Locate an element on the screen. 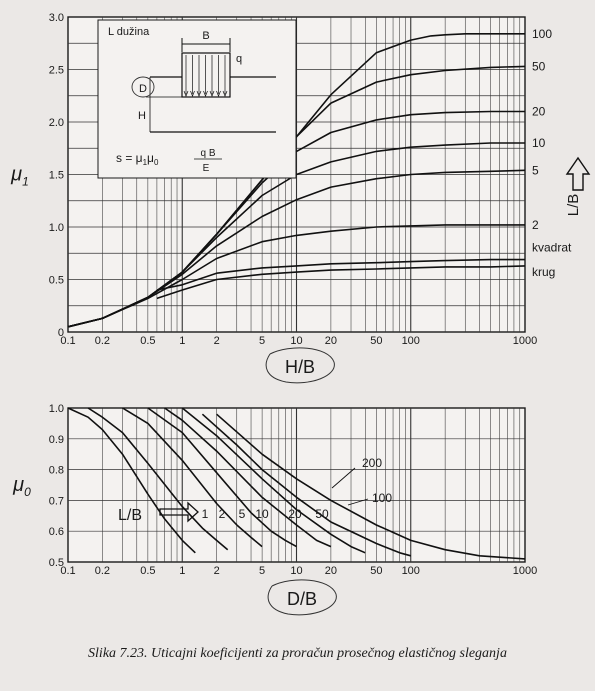  d-label-circle is located at coordinates (143, 87).